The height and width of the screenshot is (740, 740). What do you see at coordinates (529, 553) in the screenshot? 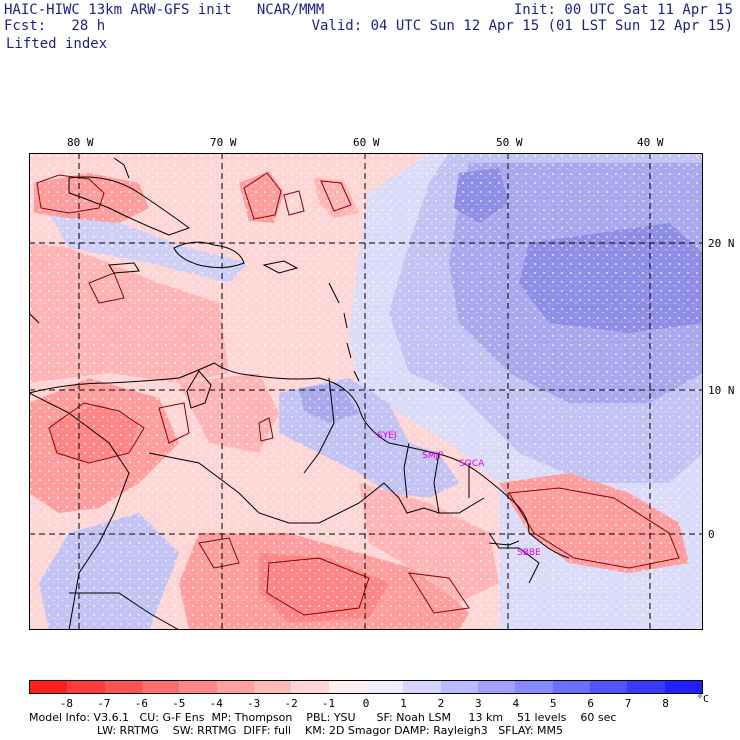
I see `station-sbbe: SBBE` at bounding box center [529, 553].